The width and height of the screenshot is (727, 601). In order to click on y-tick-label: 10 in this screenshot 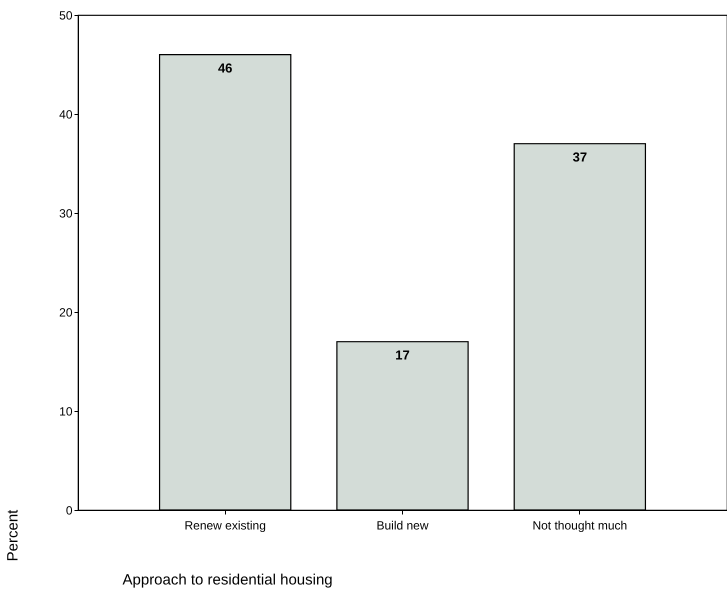, I will do `click(66, 411)`.